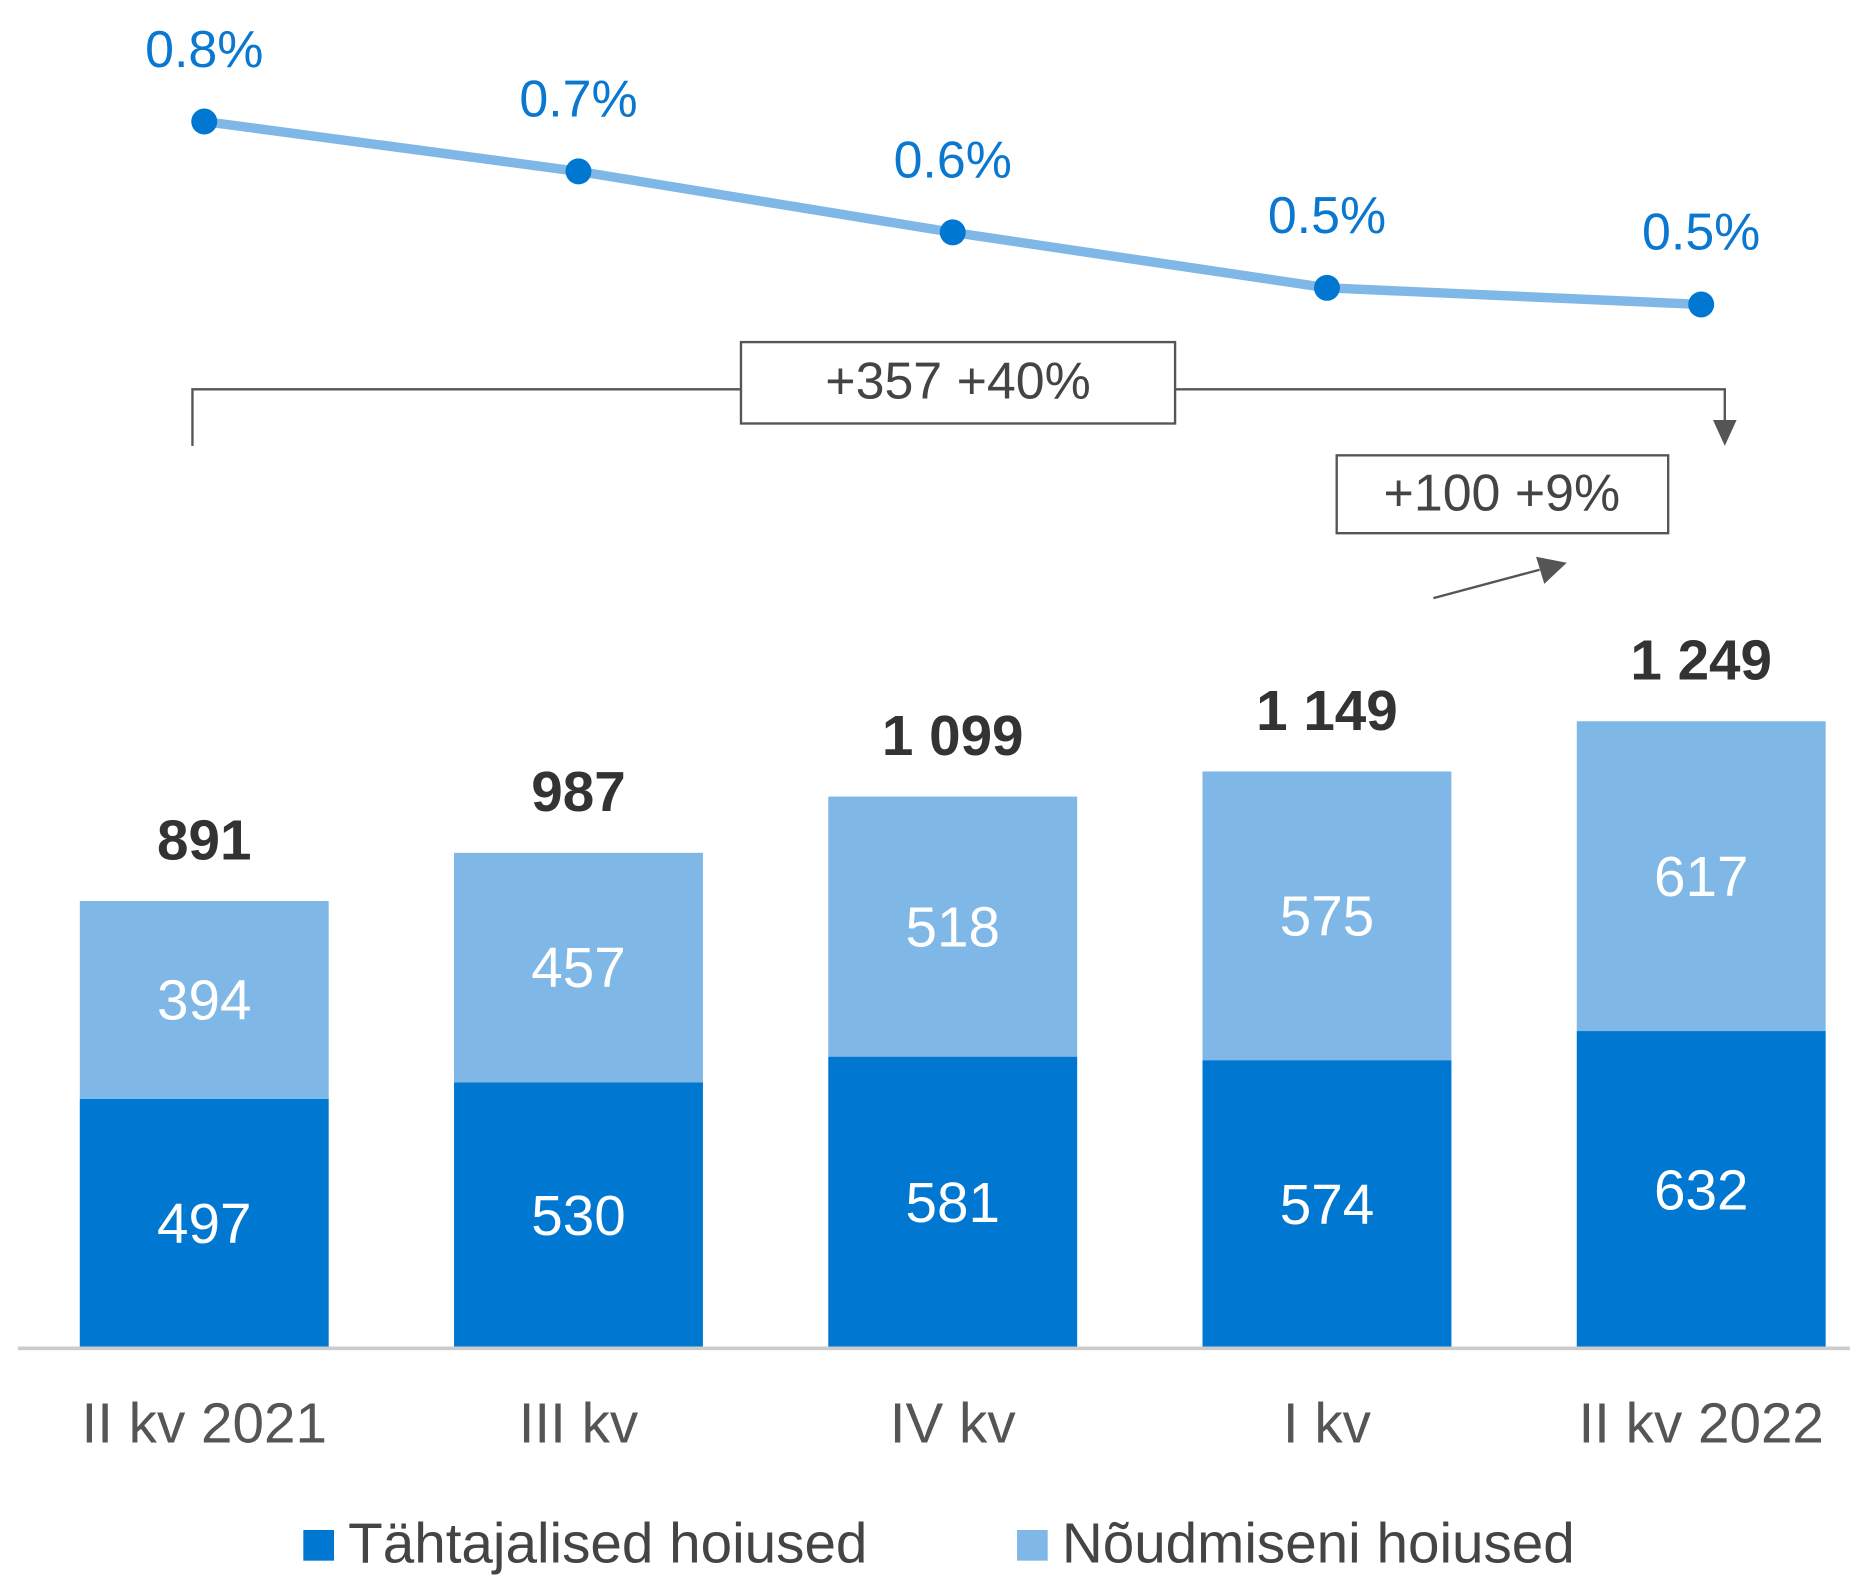 The width and height of the screenshot is (1850, 1576). I want to click on segment-label: 617, so click(1701, 876).